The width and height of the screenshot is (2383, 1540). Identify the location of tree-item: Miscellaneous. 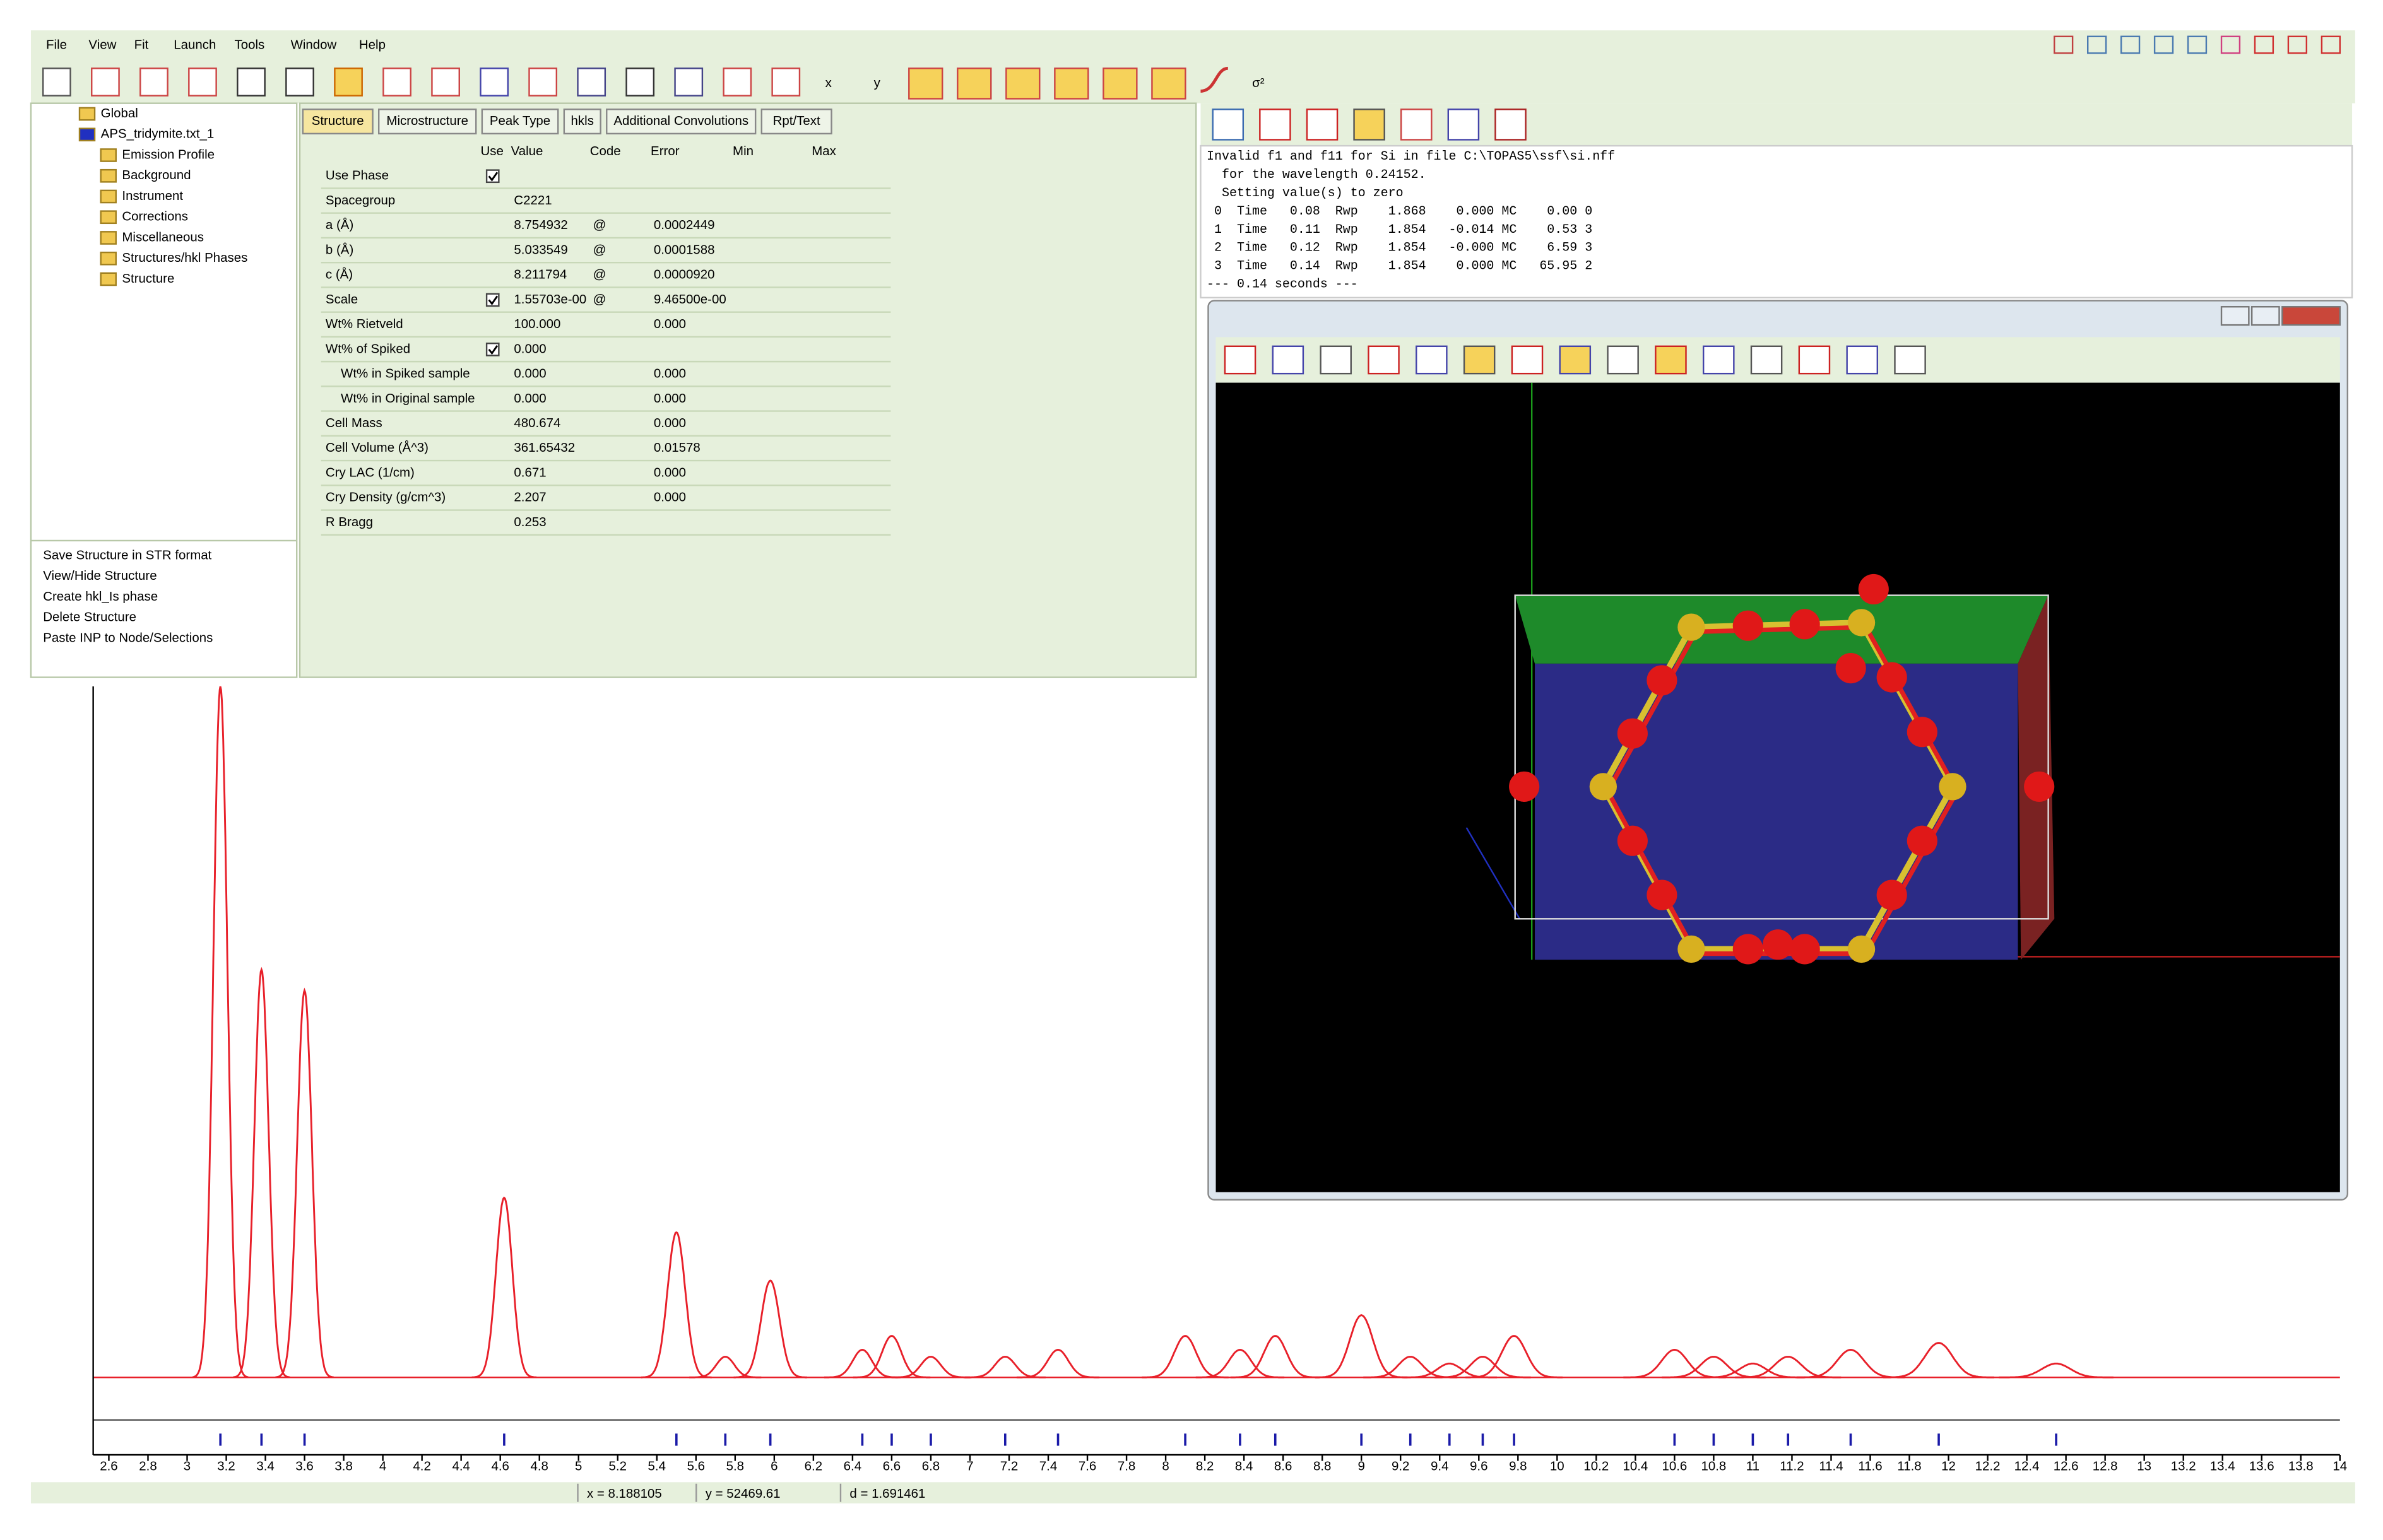
(163, 237).